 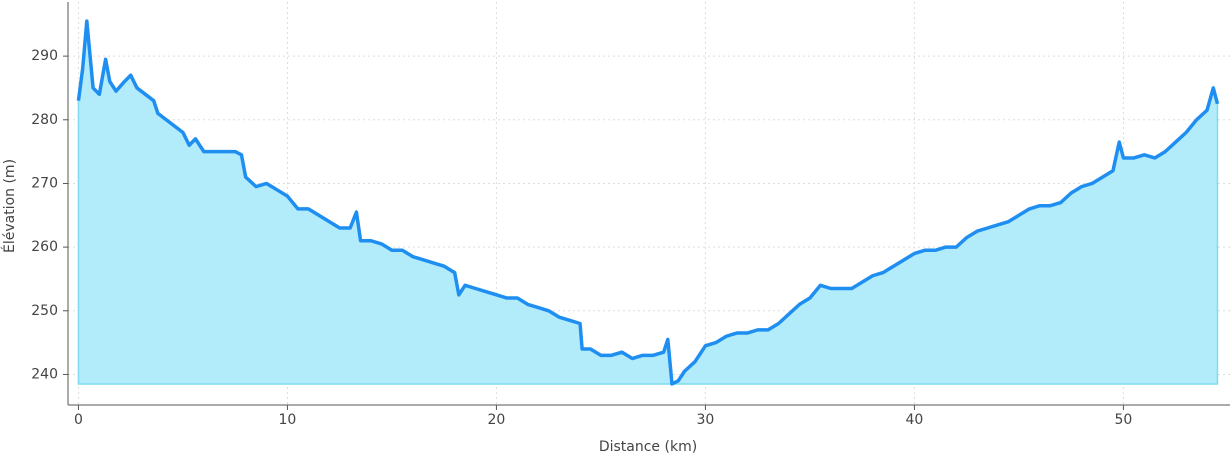 I want to click on x-tick-label: 50, so click(x=1123, y=420).